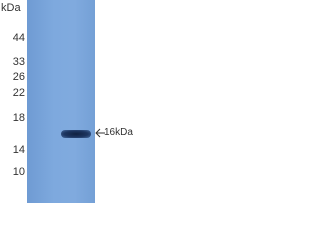  I want to click on marker-label: 18, so click(18, 118).